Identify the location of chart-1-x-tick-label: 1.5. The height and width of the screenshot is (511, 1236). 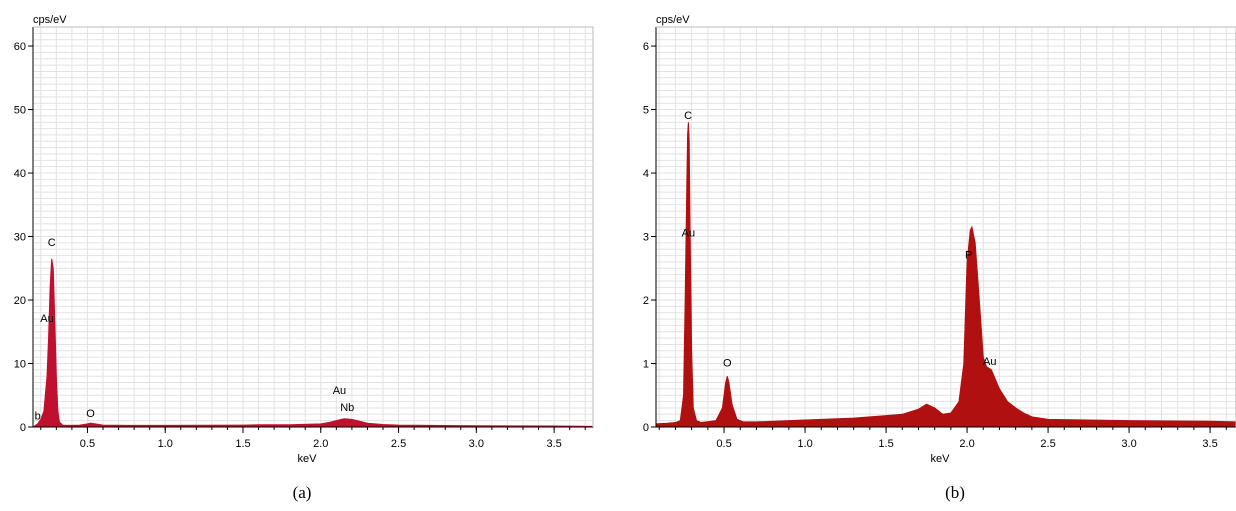
(885, 444).